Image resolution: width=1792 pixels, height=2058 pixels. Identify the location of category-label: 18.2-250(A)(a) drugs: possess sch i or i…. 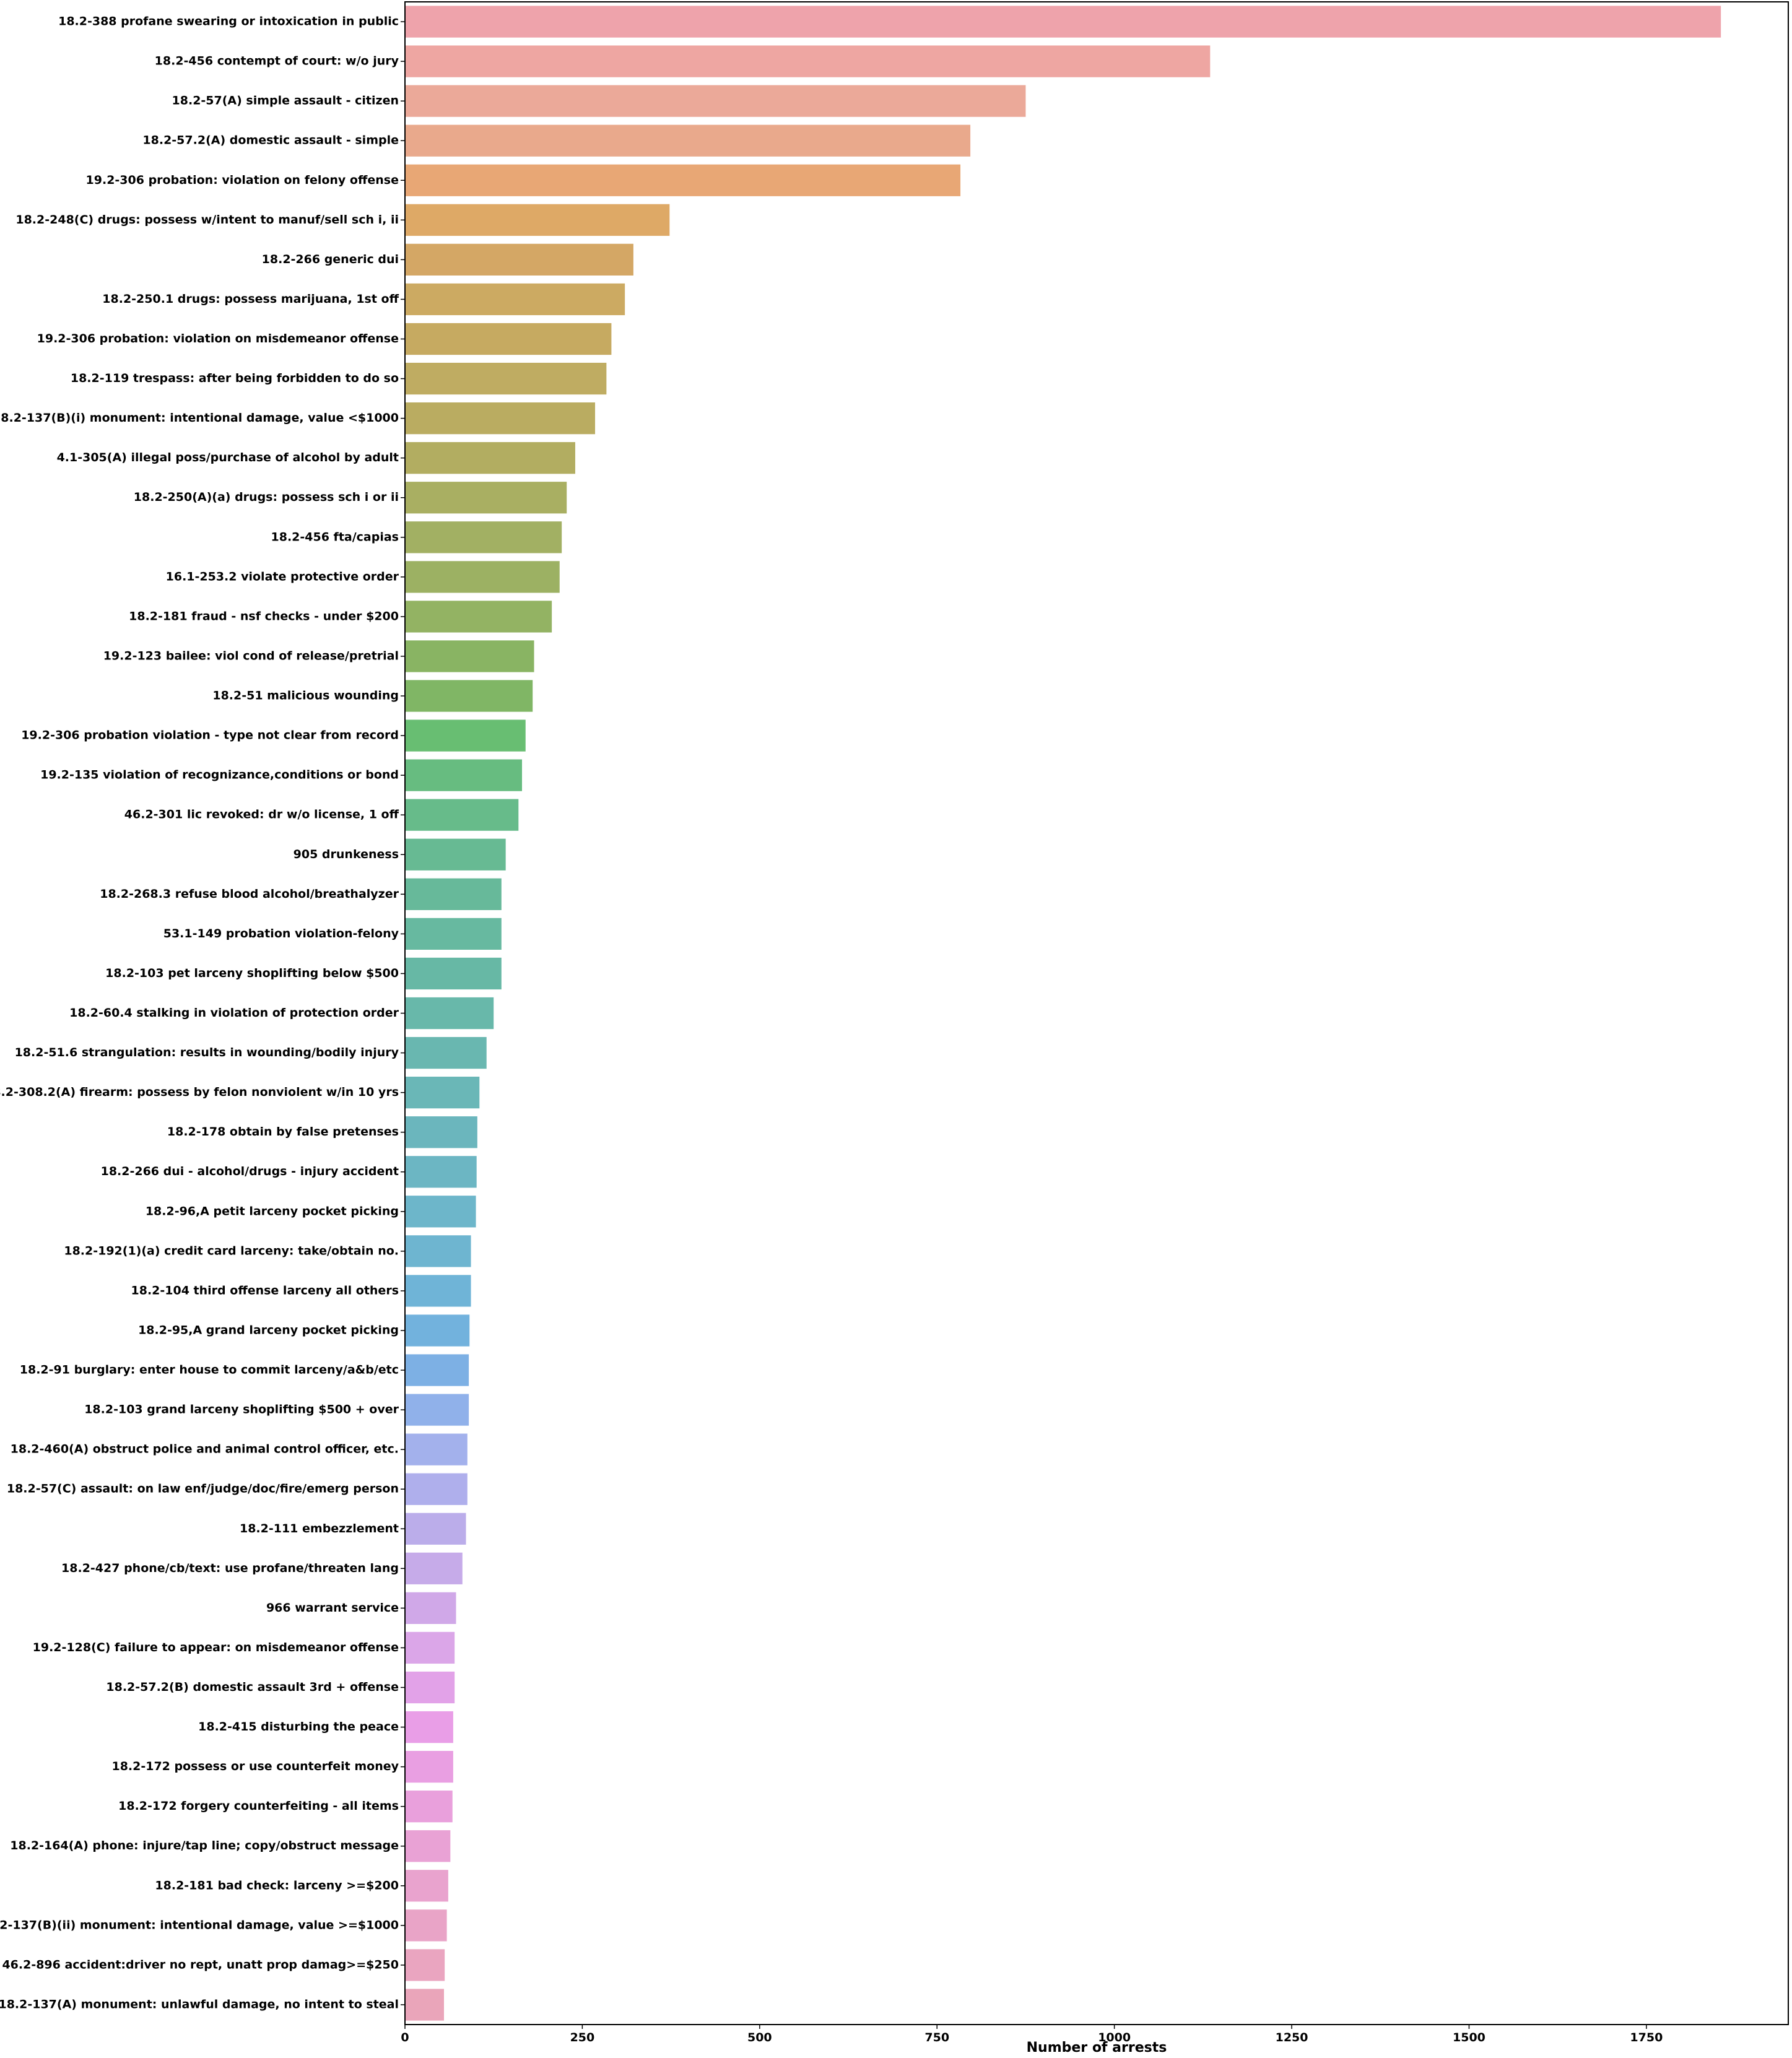
(267, 497).